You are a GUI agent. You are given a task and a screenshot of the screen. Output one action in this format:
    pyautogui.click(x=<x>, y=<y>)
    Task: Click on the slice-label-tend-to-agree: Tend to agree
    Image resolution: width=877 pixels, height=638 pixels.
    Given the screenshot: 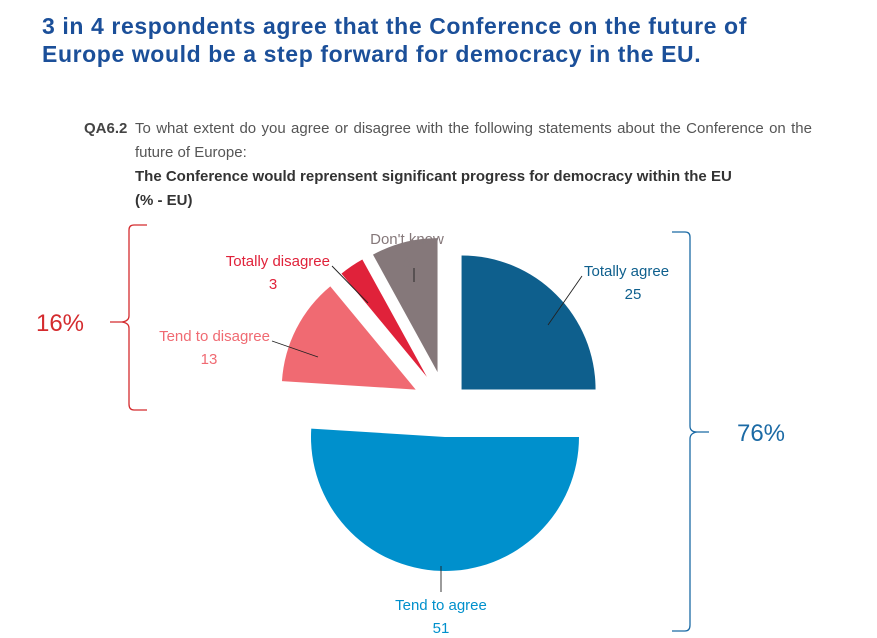 What is the action you would take?
    pyautogui.click(x=441, y=605)
    